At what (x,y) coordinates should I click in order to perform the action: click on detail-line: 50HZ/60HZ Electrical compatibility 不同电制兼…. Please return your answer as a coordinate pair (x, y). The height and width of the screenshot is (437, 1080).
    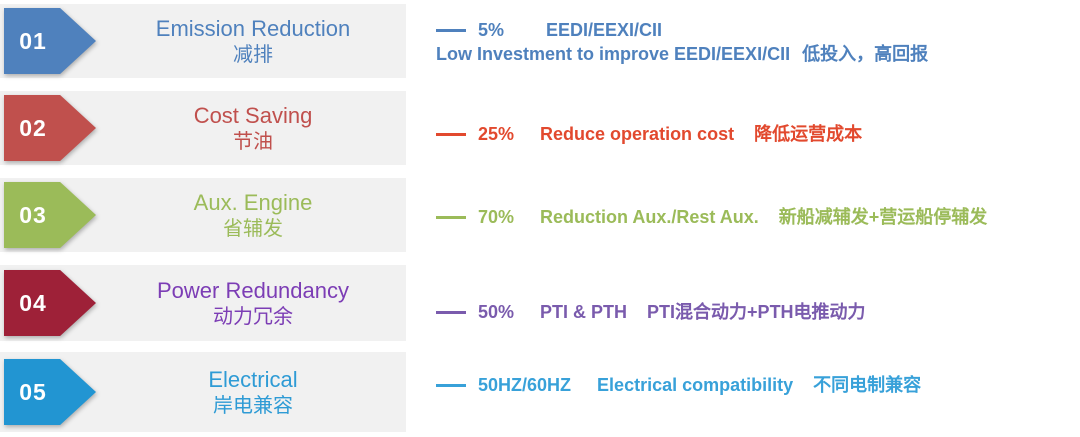
    Looking at the image, I should click on (678, 385).